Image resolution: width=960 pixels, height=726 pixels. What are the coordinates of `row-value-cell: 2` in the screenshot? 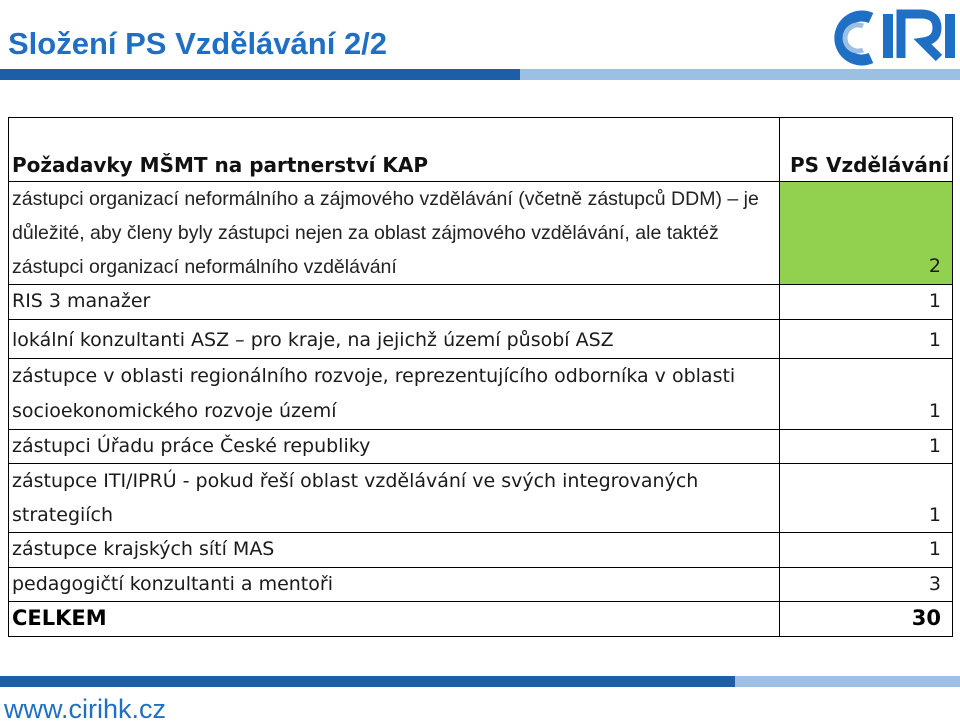 It's located at (866, 233).